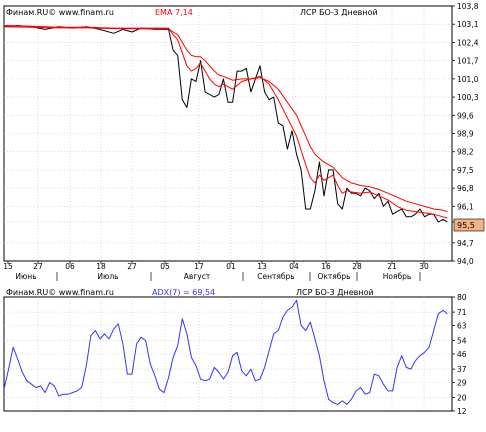 Image resolution: width=486 pixels, height=432 pixels. I want to click on bottom-y-axis: 12 20 29 37 46 54 63 71 80, so click(459, 354).